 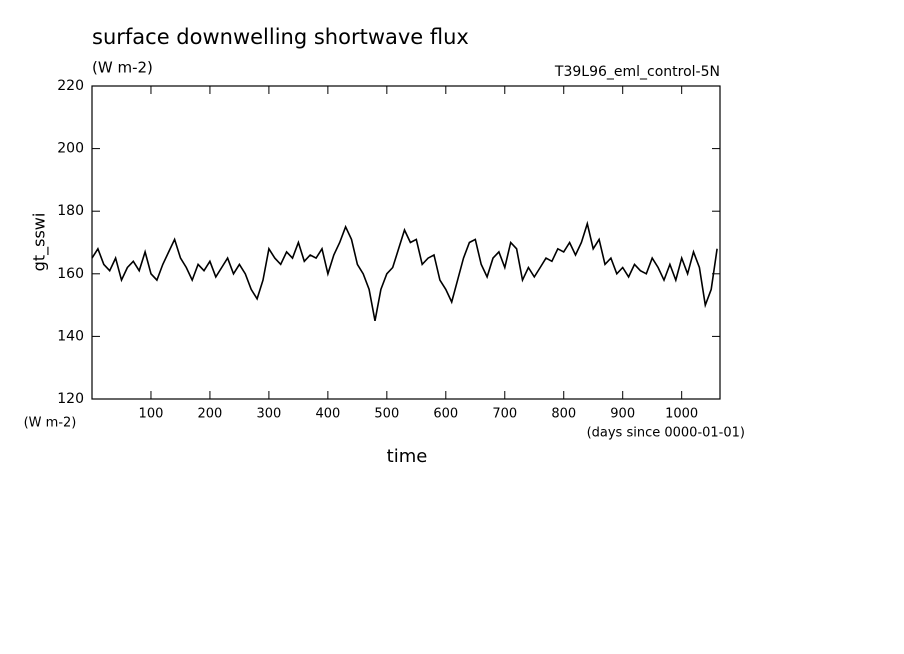 I want to click on x-tick-label: 900, so click(x=622, y=414).